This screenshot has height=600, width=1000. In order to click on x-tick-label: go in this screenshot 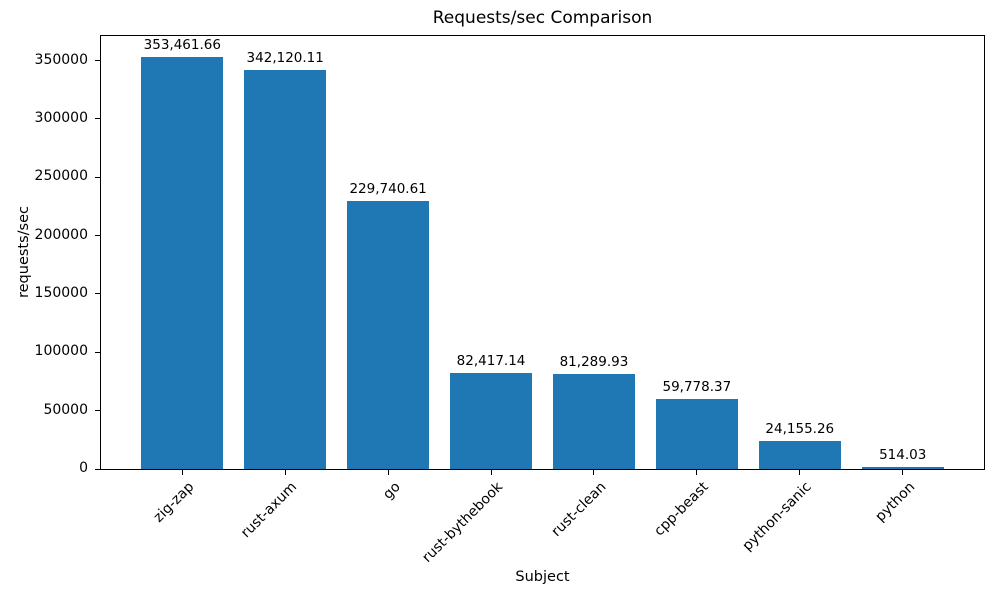, I will do `click(391, 491)`.